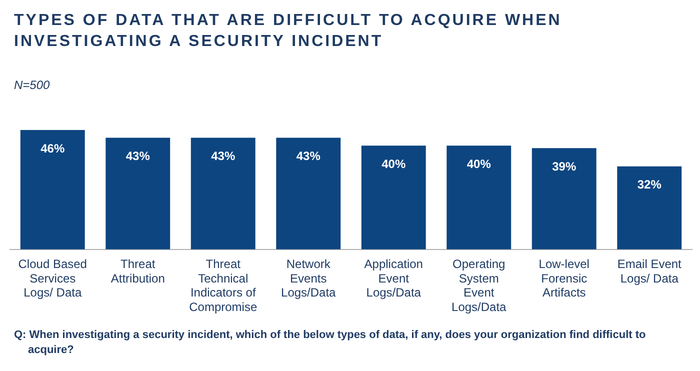 The image size is (700, 371). Describe the element at coordinates (564, 278) in the screenshot. I see `x-tick-label: Low-level Forensic Artifacts` at that location.